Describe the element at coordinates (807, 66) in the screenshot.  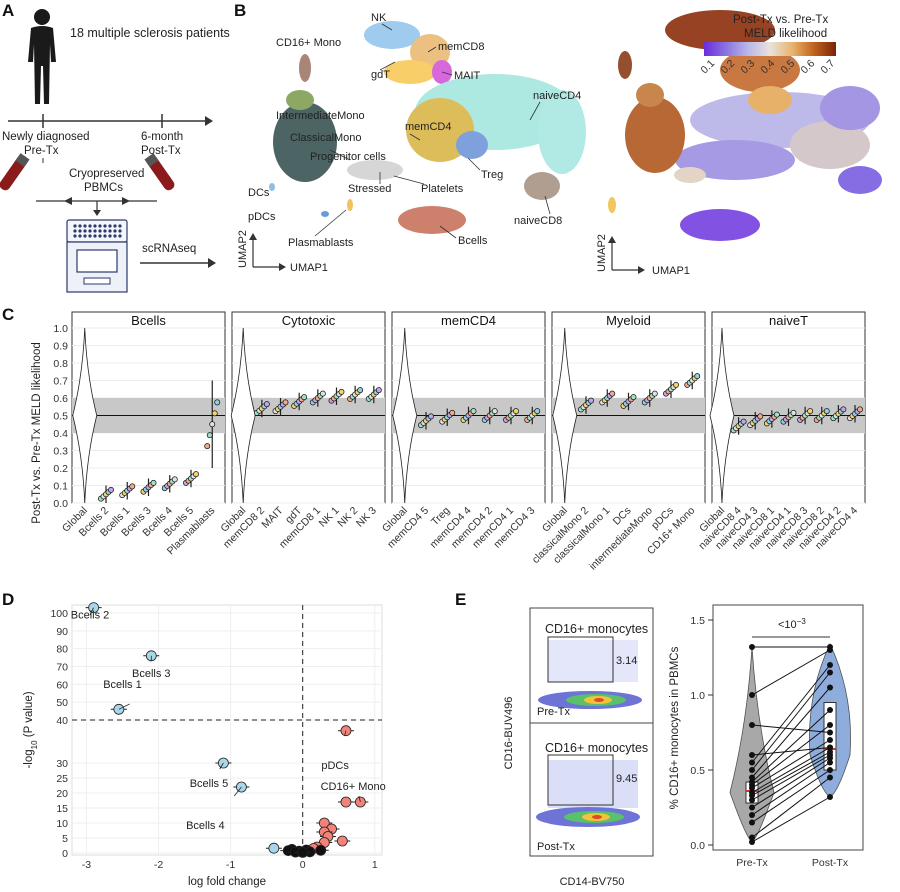
I see `legend-tick: 0.6` at that location.